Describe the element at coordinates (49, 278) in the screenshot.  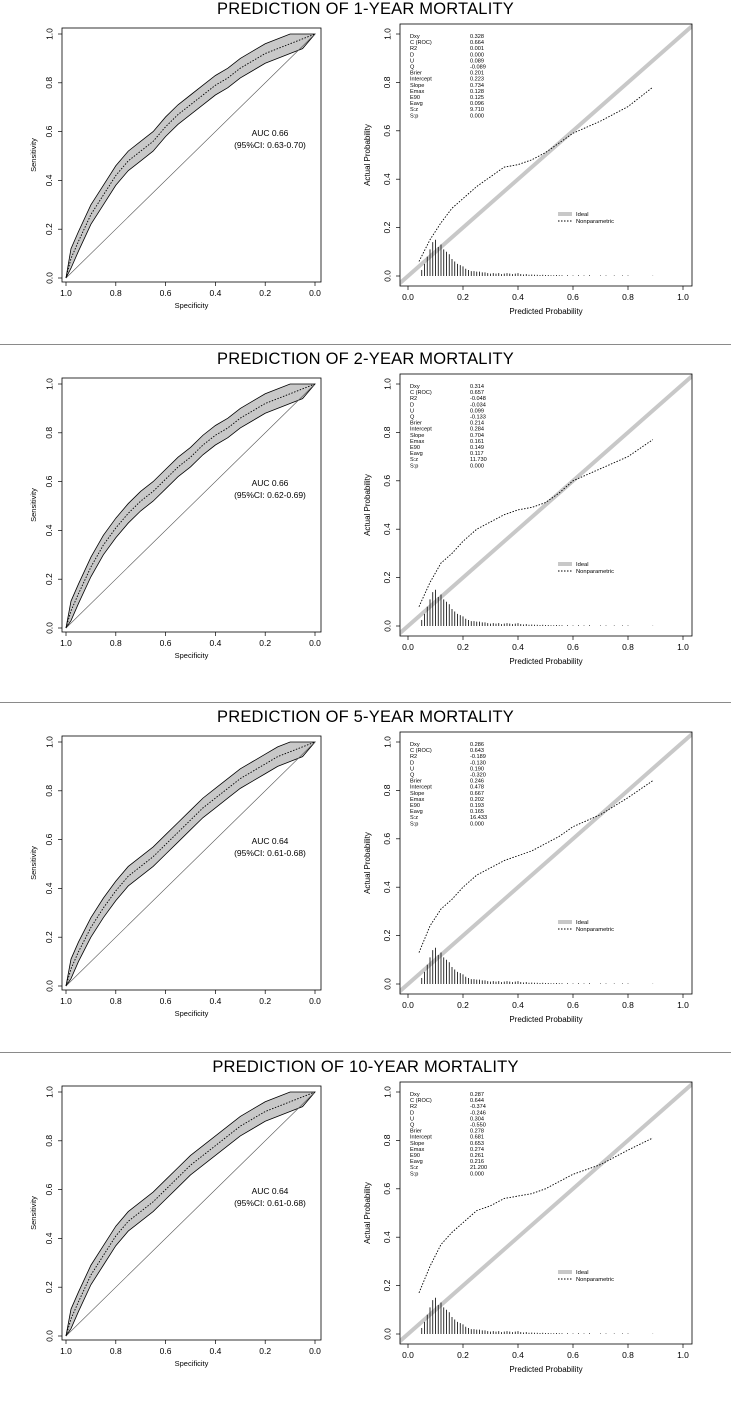
I see `roc-y-tick-label: 0.0` at that location.